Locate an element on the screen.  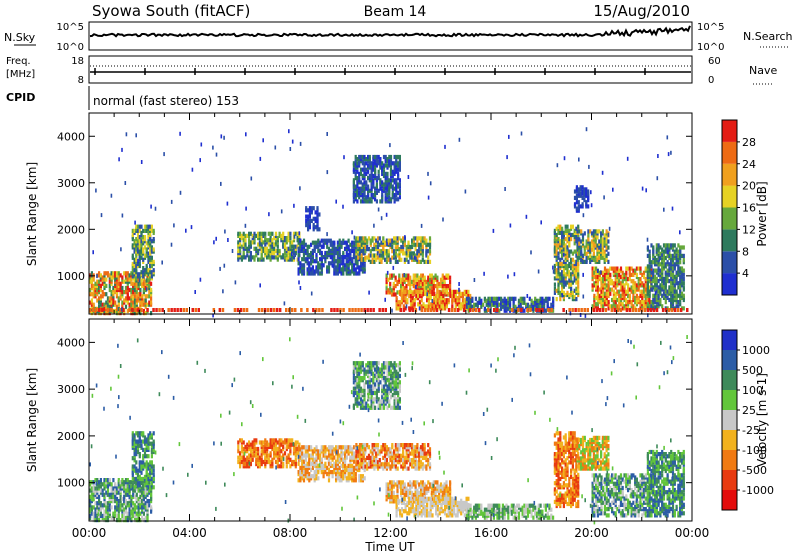
nave-label: Nave is located at coordinates (763, 70).